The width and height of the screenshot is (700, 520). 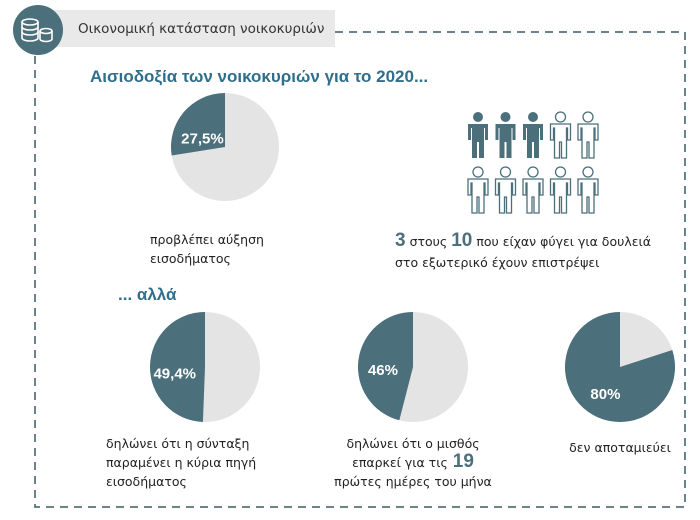 I want to click on caption-text: δηλώνει ότι ο μισθός, so click(x=412, y=443).